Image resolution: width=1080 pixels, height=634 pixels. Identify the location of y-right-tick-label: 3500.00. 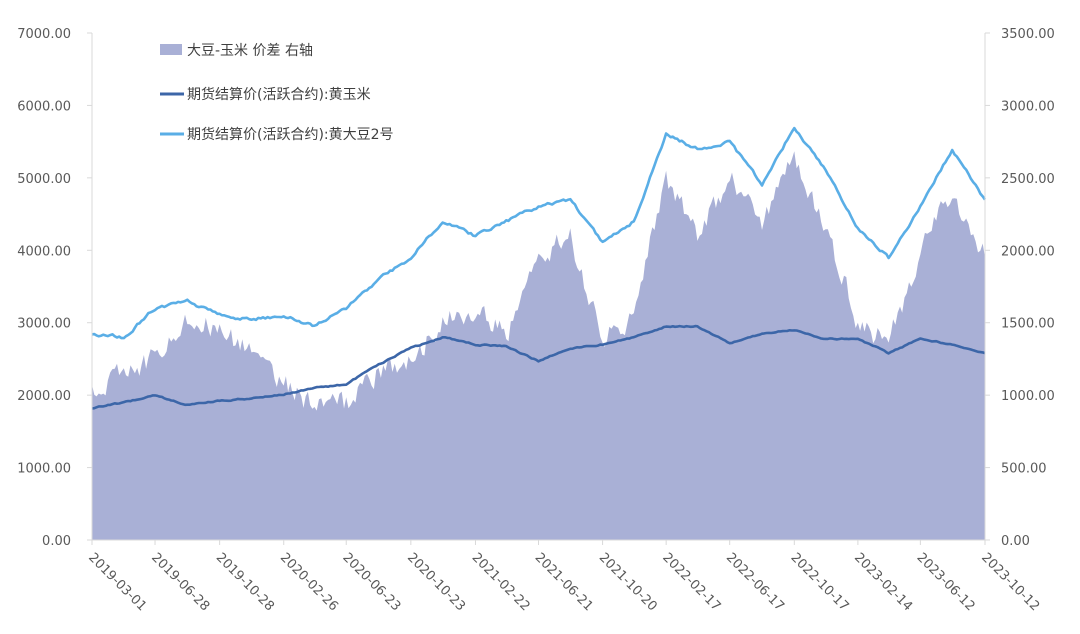
(1028, 34).